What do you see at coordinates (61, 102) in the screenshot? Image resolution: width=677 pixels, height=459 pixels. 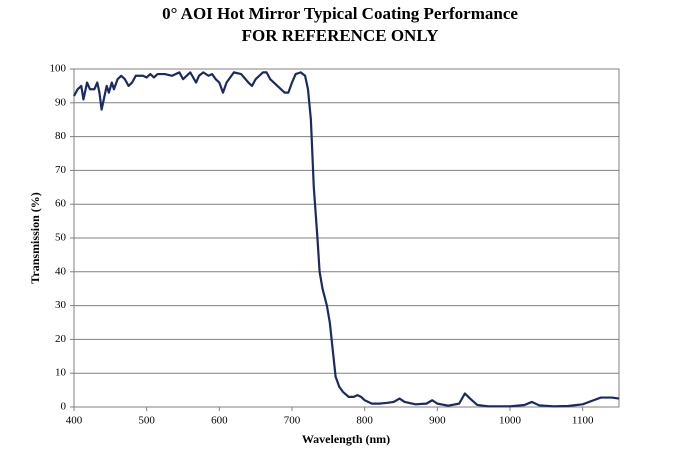 I see `y-tick-label: 90` at bounding box center [61, 102].